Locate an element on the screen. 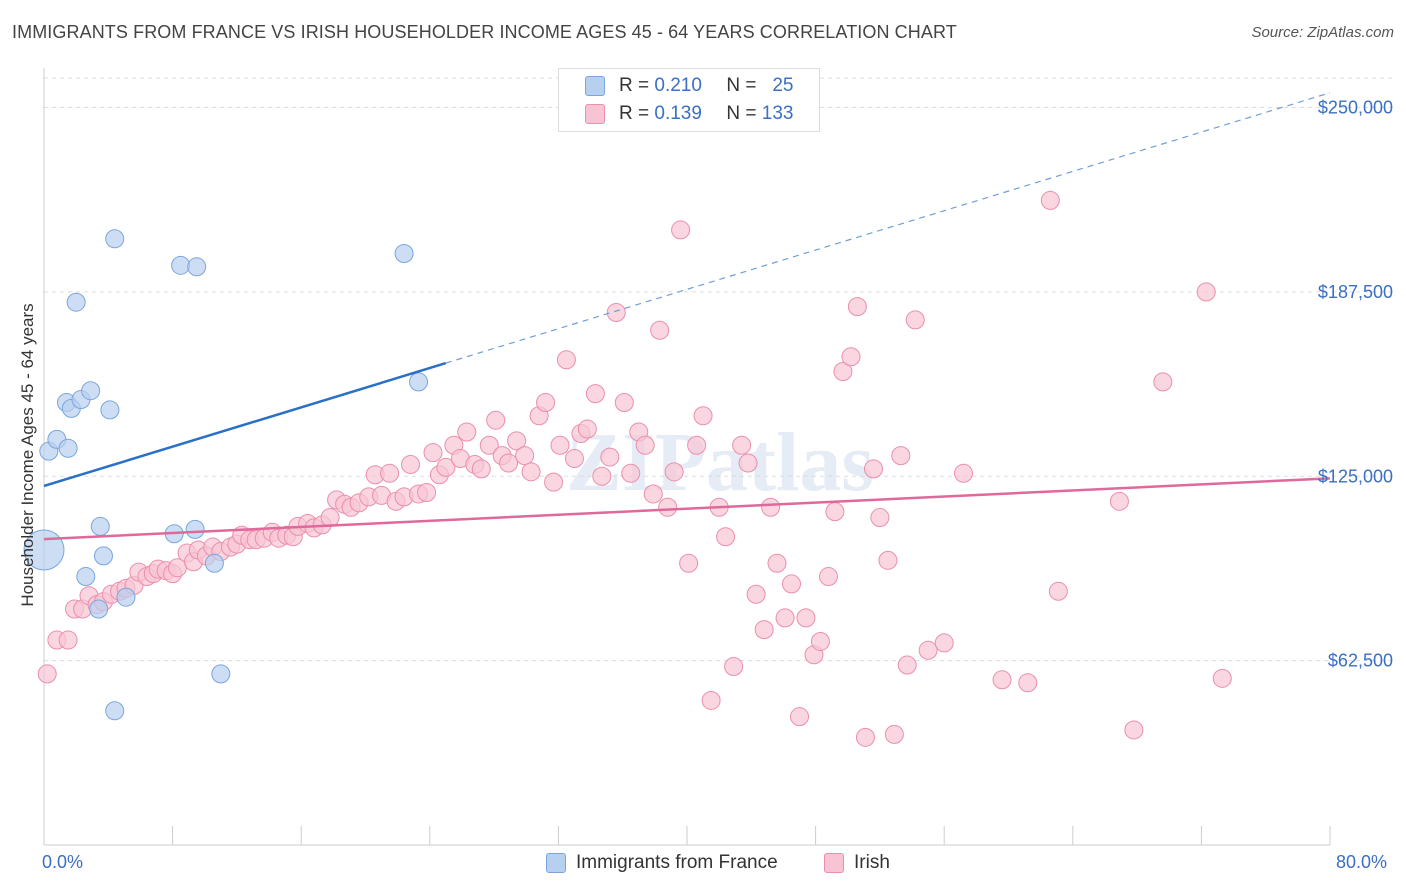 This screenshot has height=892, width=1406. legend-row-france: R = 0.210 N = 25 is located at coordinates (689, 86).